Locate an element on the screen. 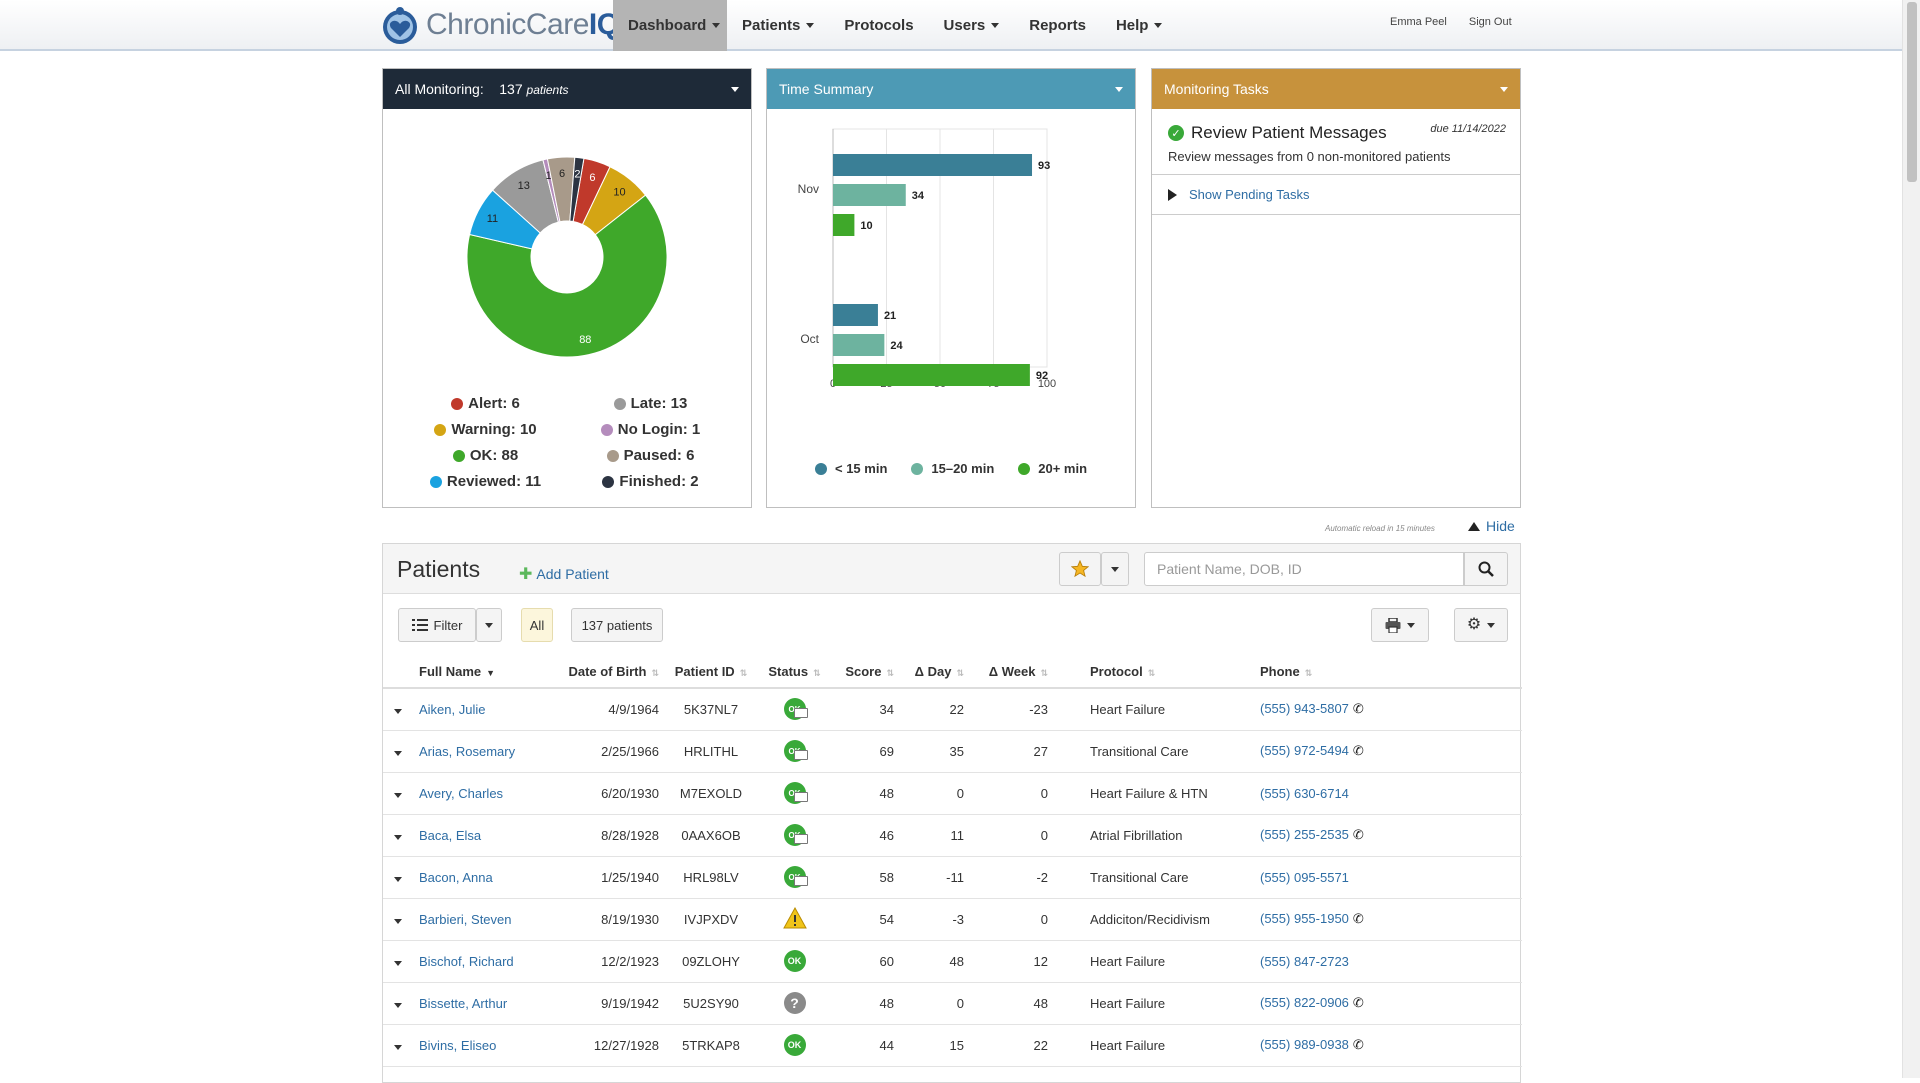 Image resolution: width=1920 pixels, height=1083 pixels. donut-slice-finished is located at coordinates (577, 189).